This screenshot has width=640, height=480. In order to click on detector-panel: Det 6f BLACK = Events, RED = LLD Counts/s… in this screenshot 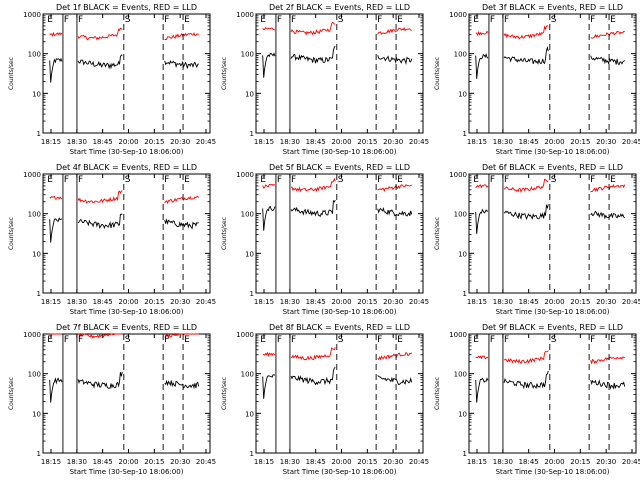, I will do `click(537, 239)`.